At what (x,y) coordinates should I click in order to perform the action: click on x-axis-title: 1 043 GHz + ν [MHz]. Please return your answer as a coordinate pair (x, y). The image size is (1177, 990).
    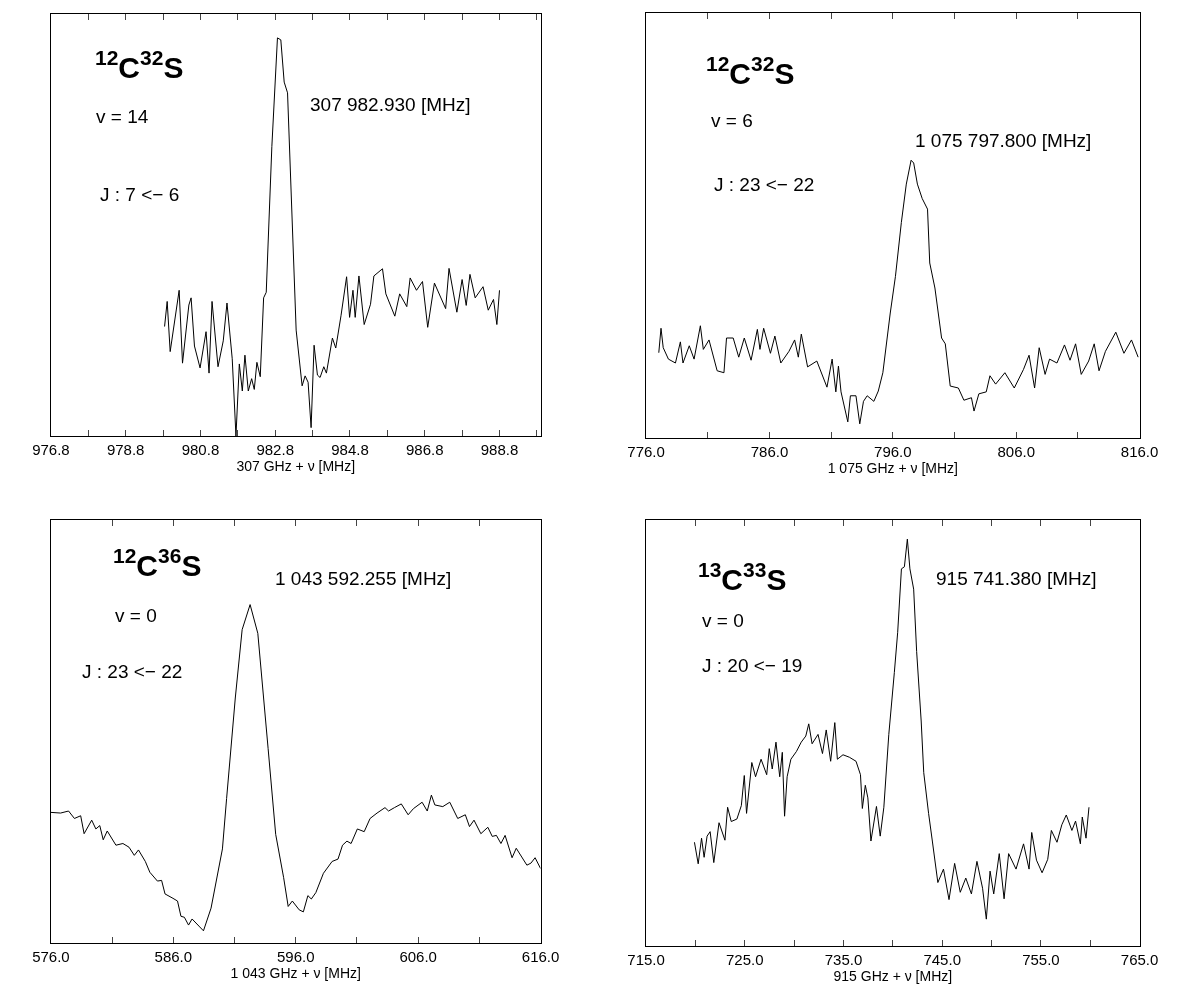
    Looking at the image, I should click on (295, 973).